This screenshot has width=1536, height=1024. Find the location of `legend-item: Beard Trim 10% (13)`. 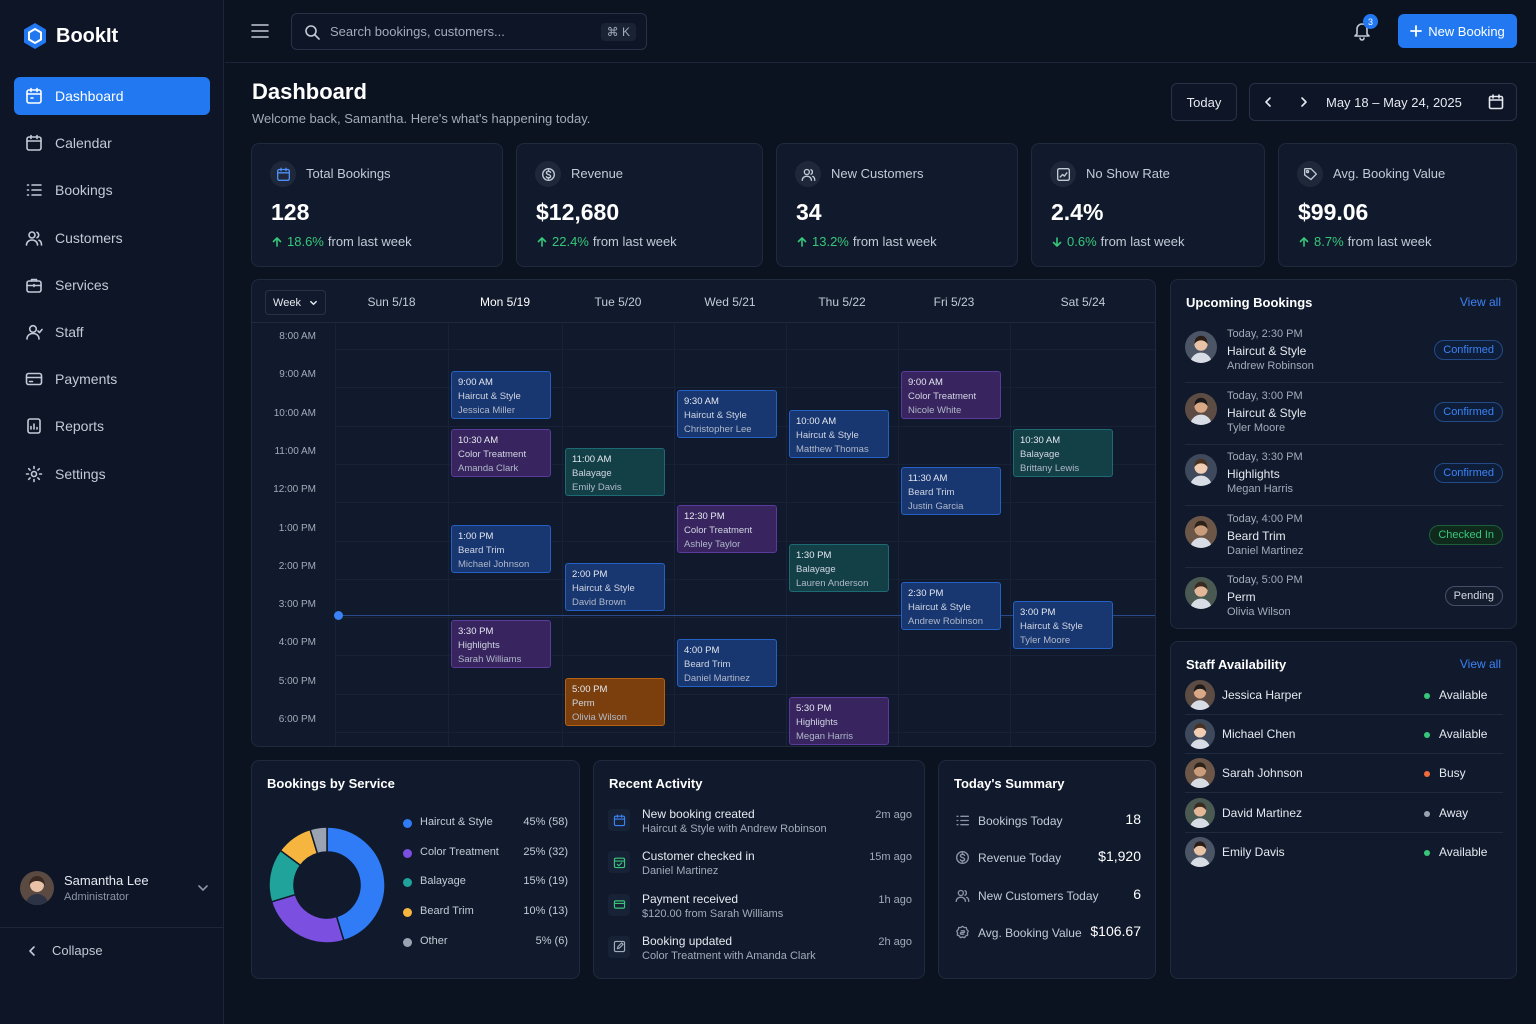

legend-item: Beard Trim 10% (13) is located at coordinates (485, 912).